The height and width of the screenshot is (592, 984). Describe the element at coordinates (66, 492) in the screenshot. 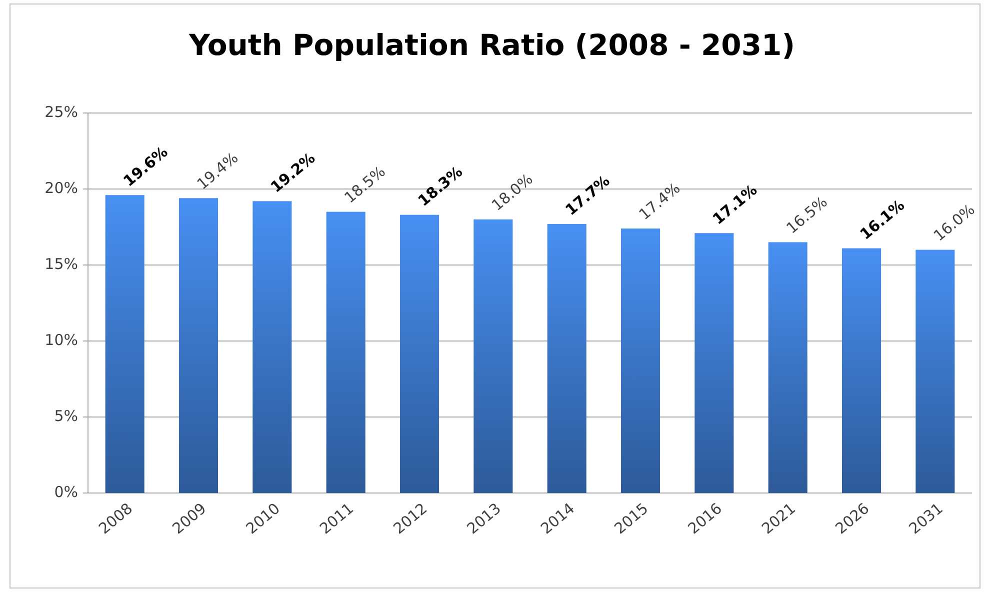

I see `y-tick-label: 0%` at that location.